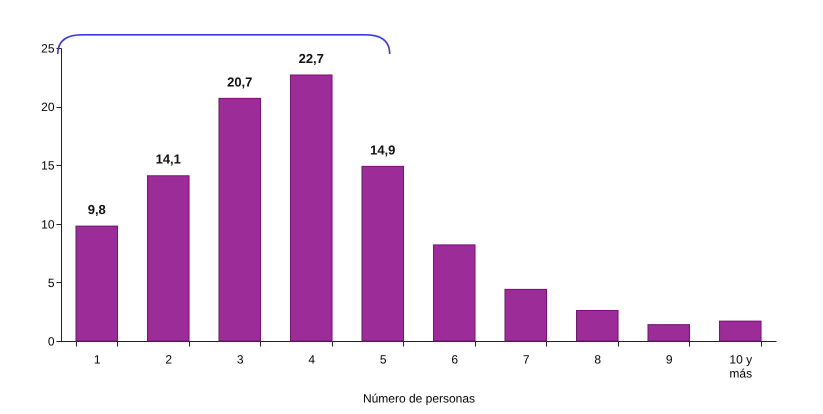  I want to click on y-tick-label: 15, so click(48, 165).